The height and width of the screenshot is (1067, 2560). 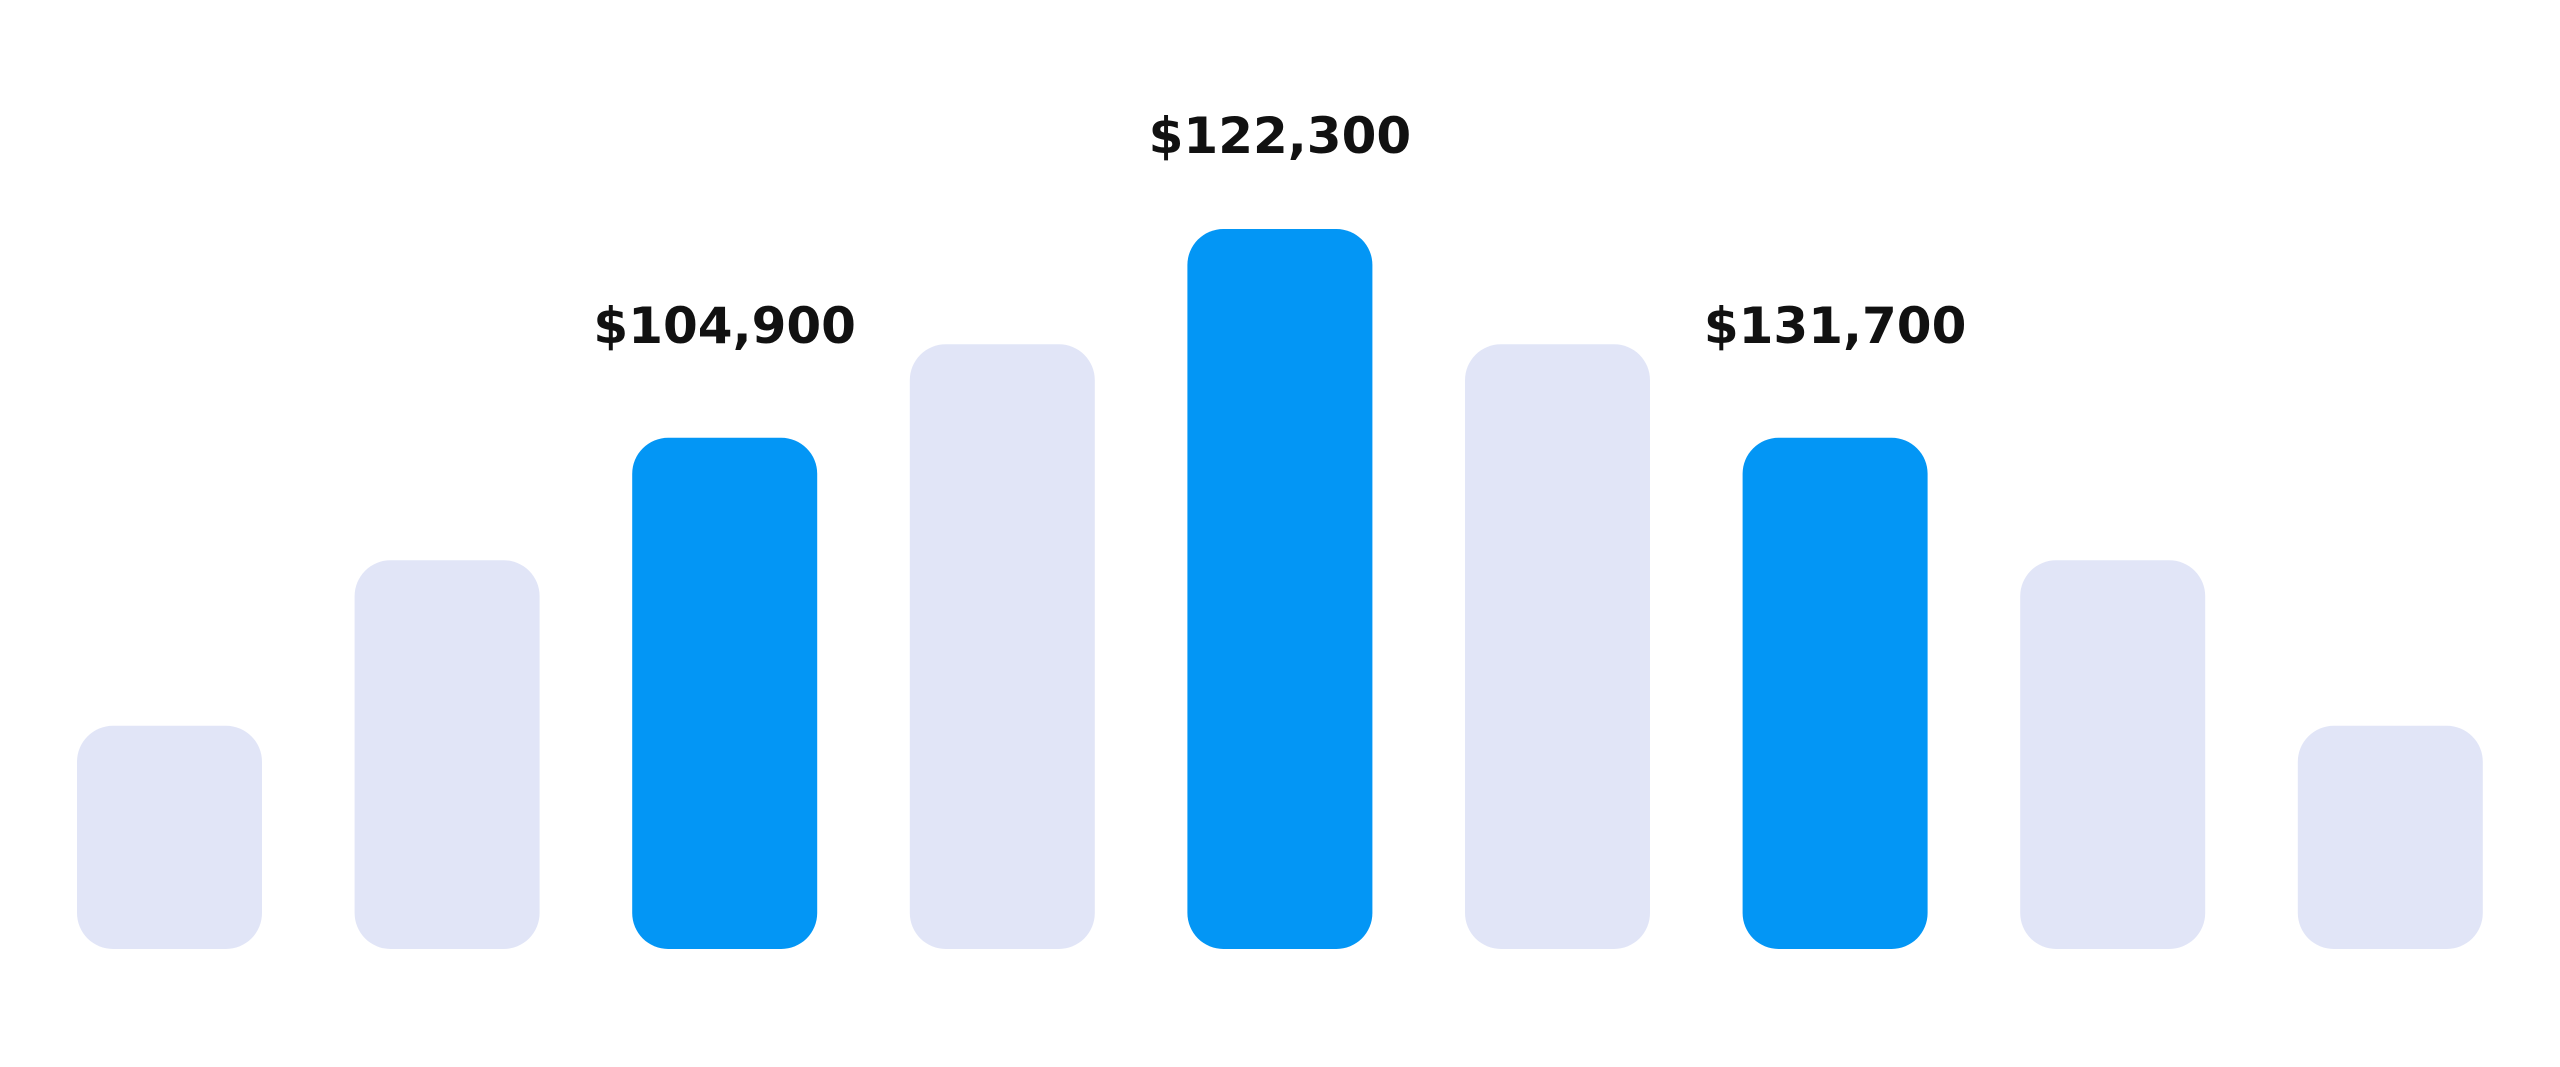 What do you see at coordinates (724, 326) in the screenshot?
I see `data-label-3: $104,900` at bounding box center [724, 326].